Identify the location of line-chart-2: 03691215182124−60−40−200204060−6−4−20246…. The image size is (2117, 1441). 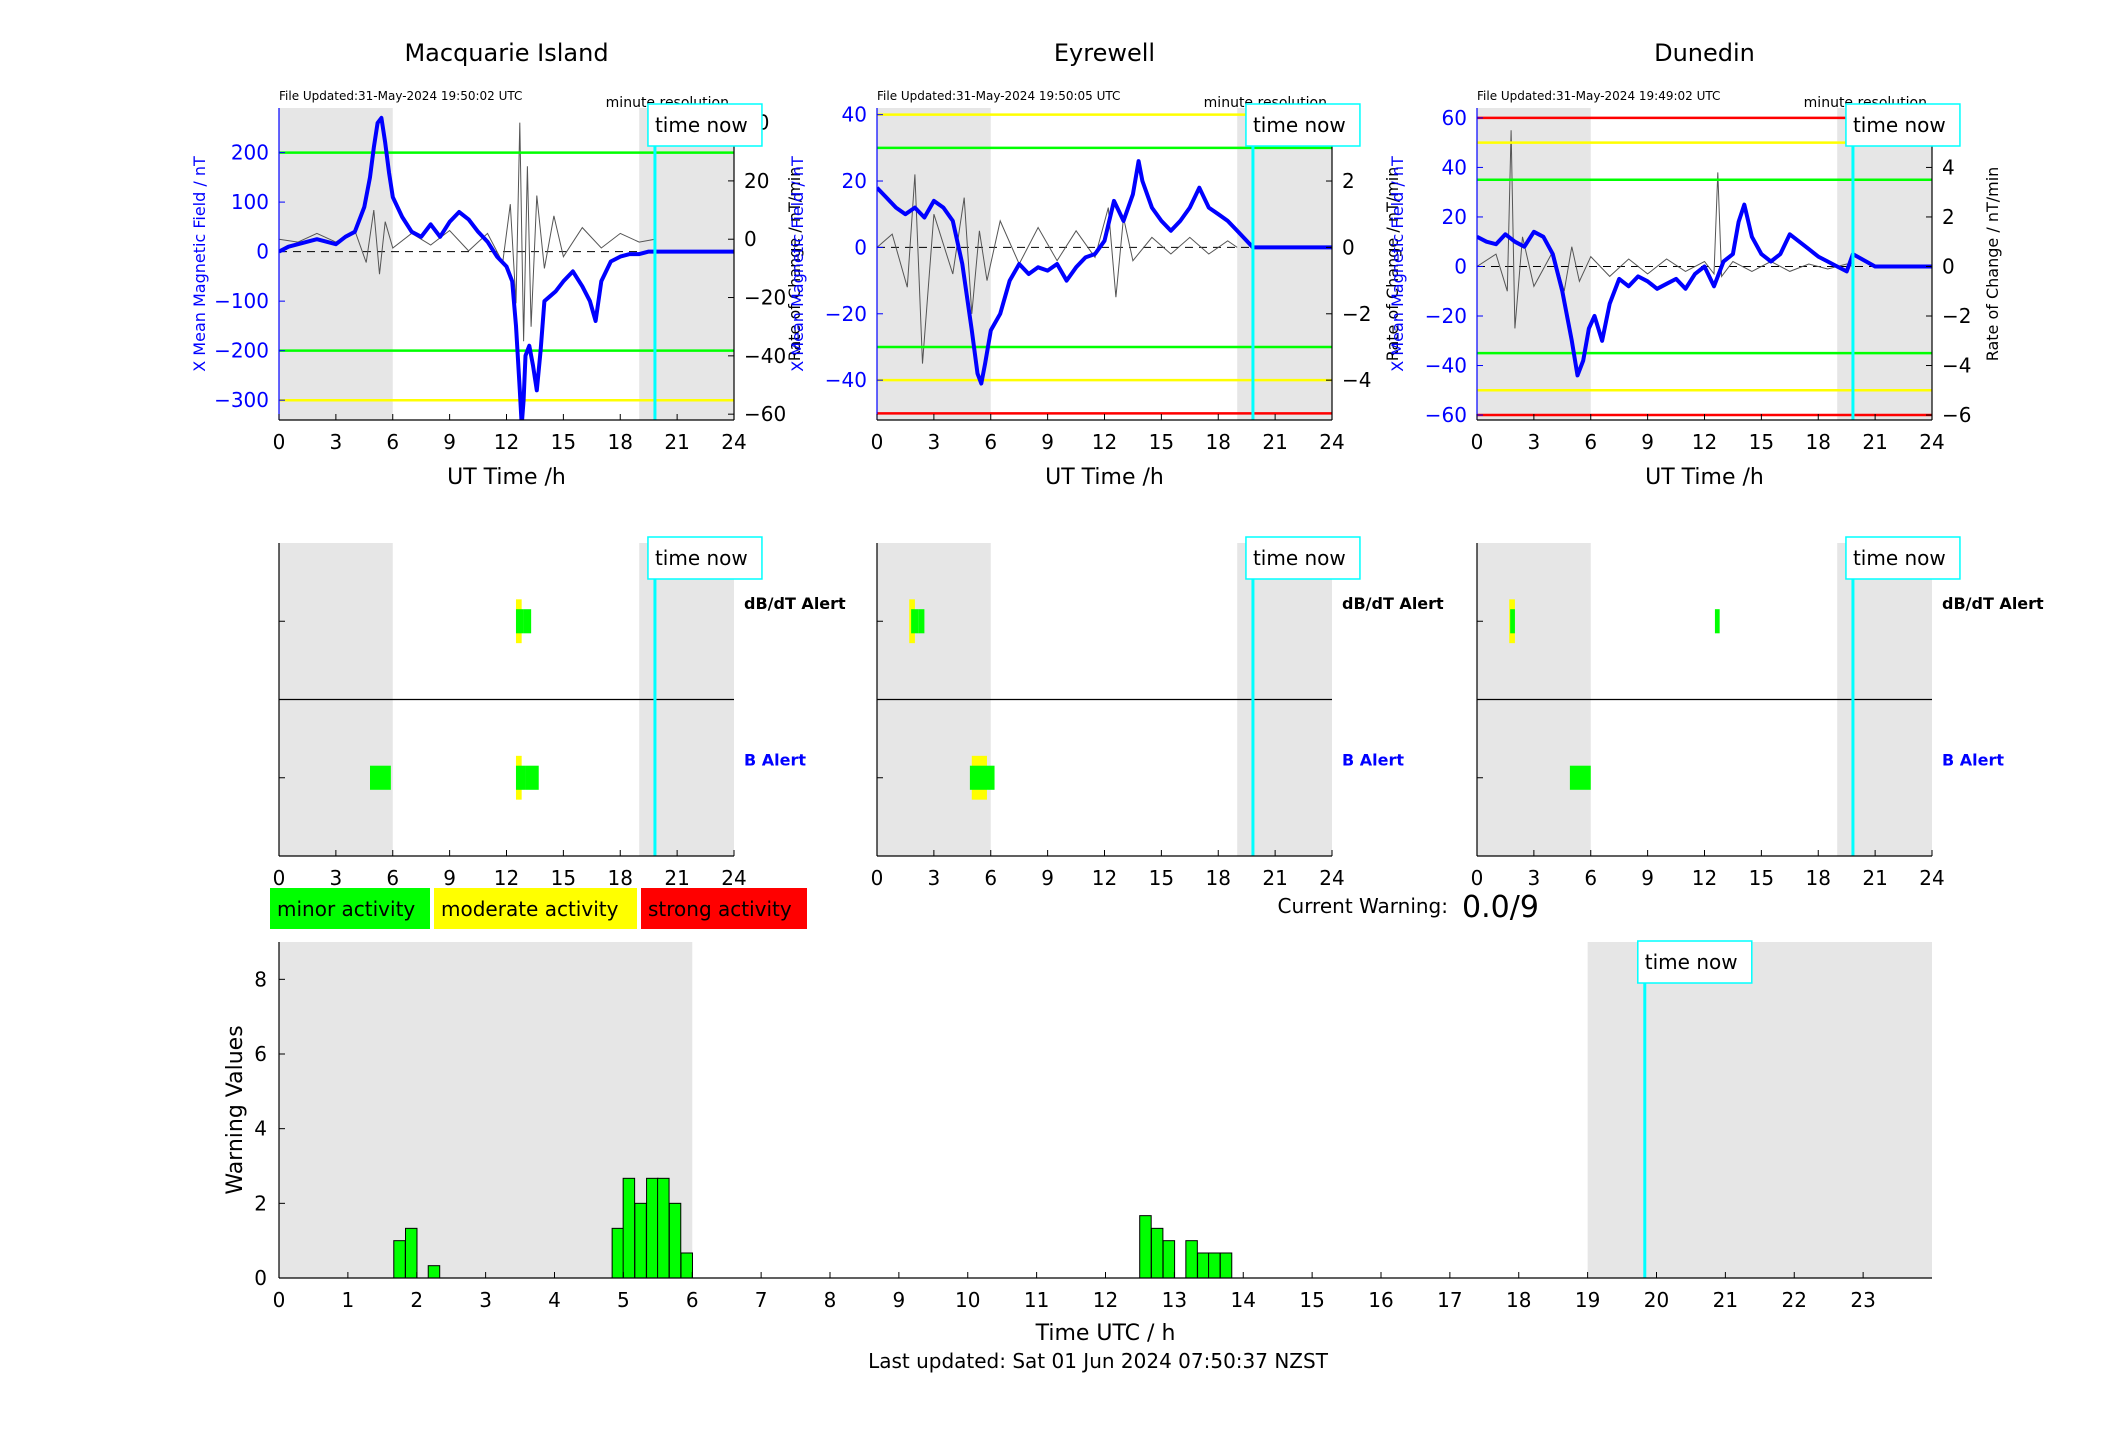
(1695, 264).